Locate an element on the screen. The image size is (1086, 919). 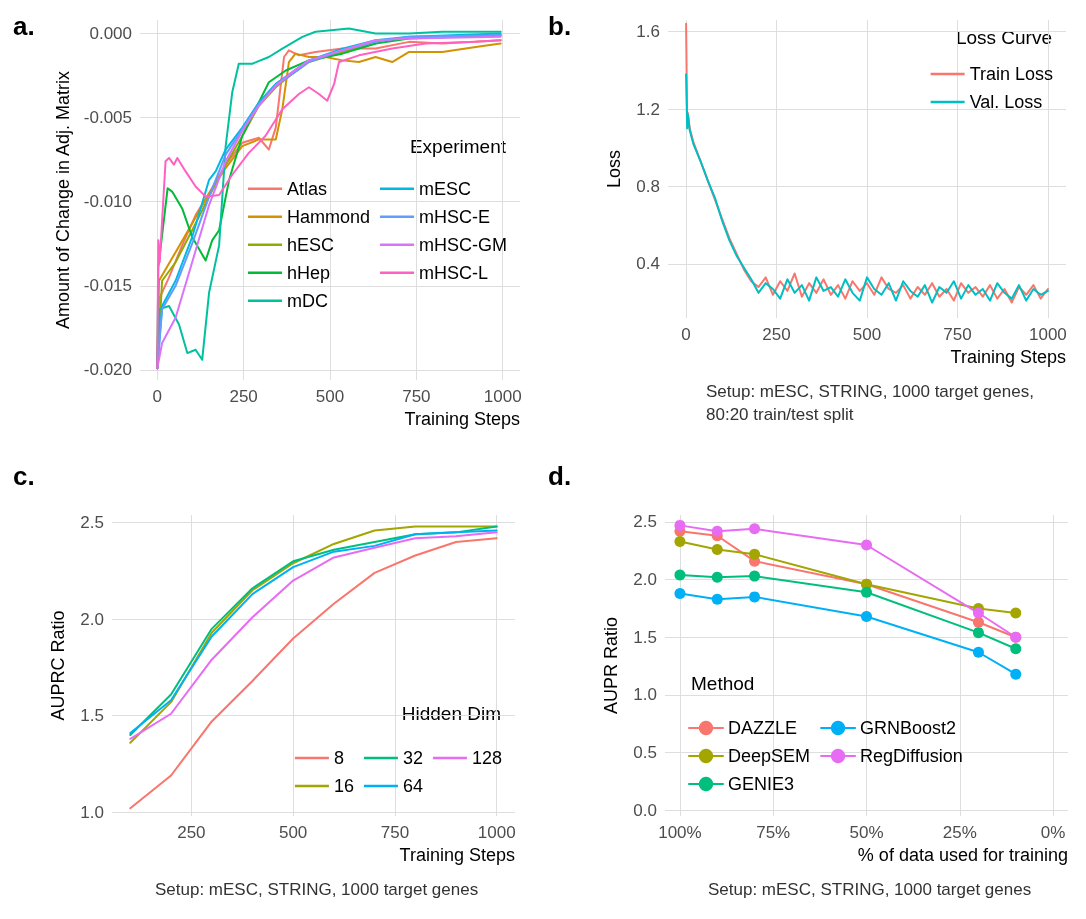
y-tick-label: 0.000 is located at coordinates (110, 33).